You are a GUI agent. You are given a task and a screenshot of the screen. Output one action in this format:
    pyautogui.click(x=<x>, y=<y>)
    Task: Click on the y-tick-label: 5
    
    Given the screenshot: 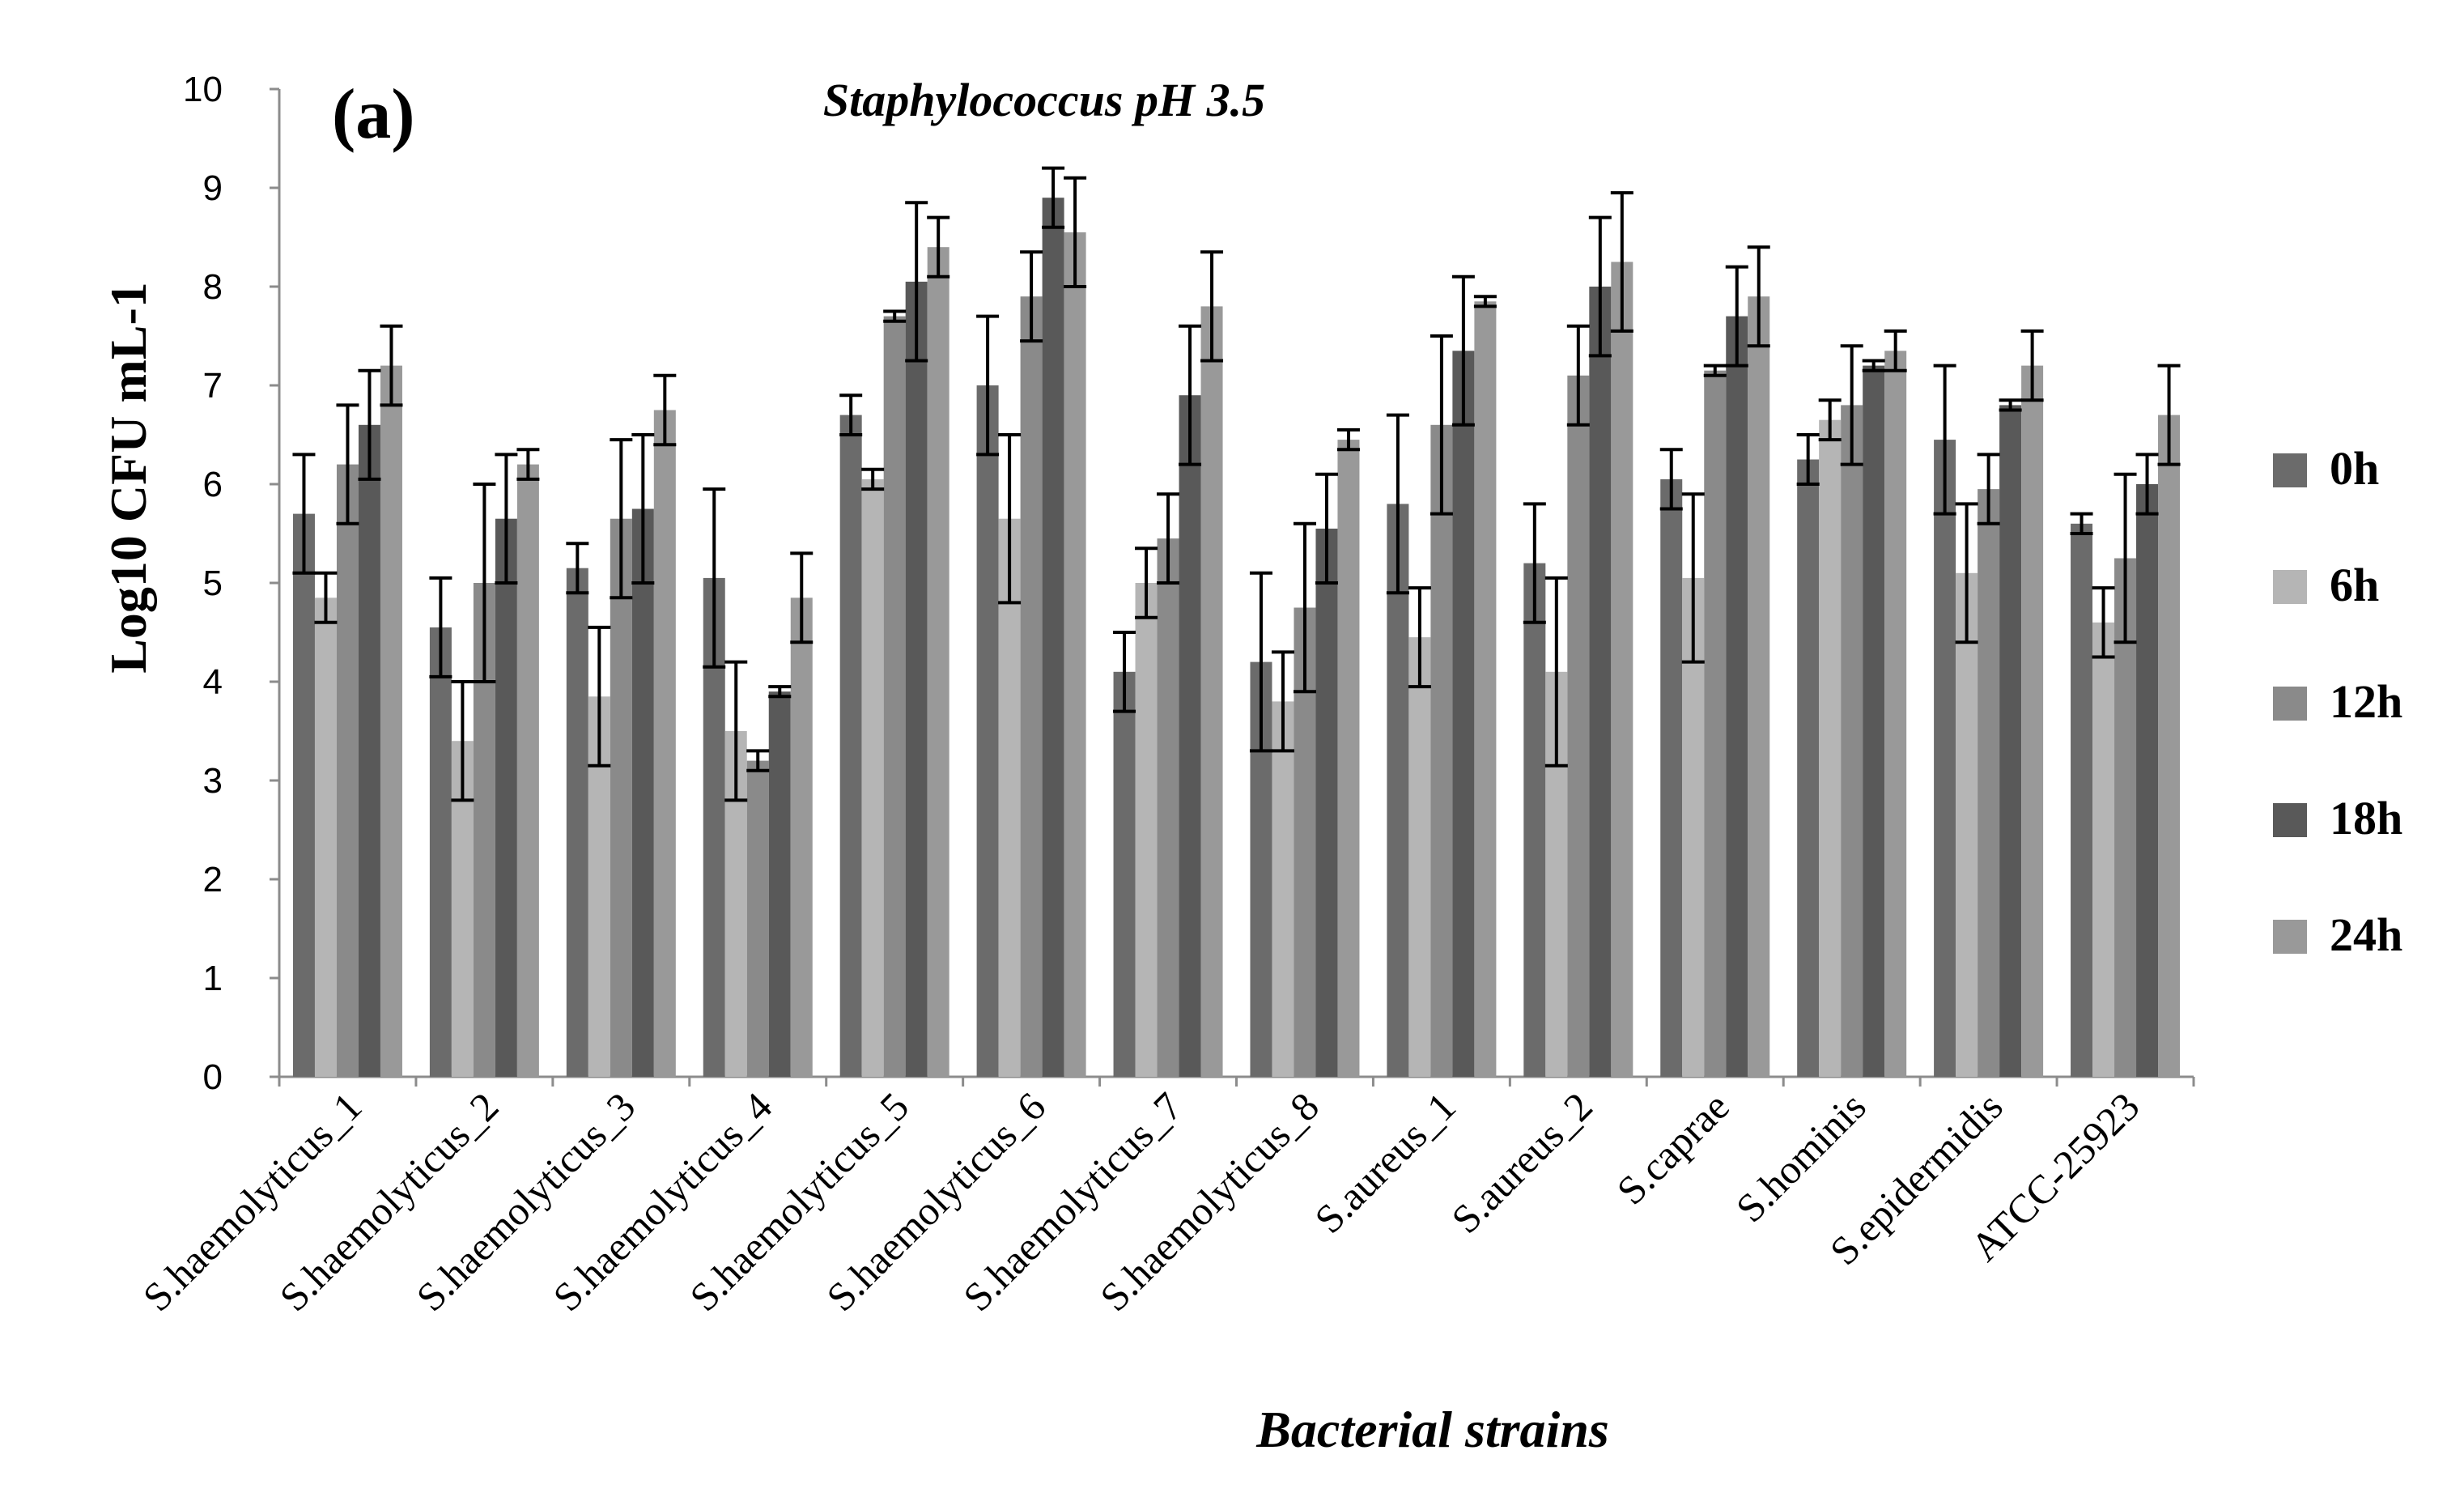 What is the action you would take?
    pyautogui.click(x=213, y=583)
    